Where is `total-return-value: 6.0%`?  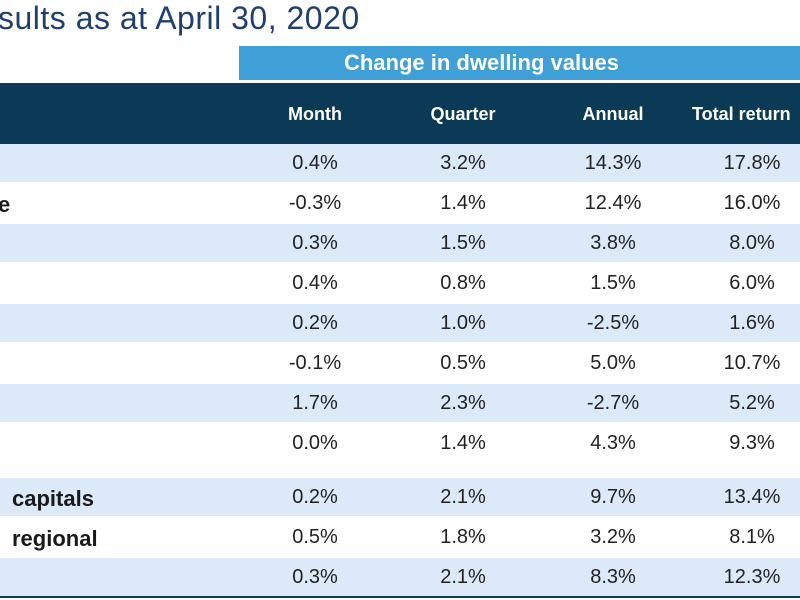 total-return-value: 6.0% is located at coordinates (752, 283).